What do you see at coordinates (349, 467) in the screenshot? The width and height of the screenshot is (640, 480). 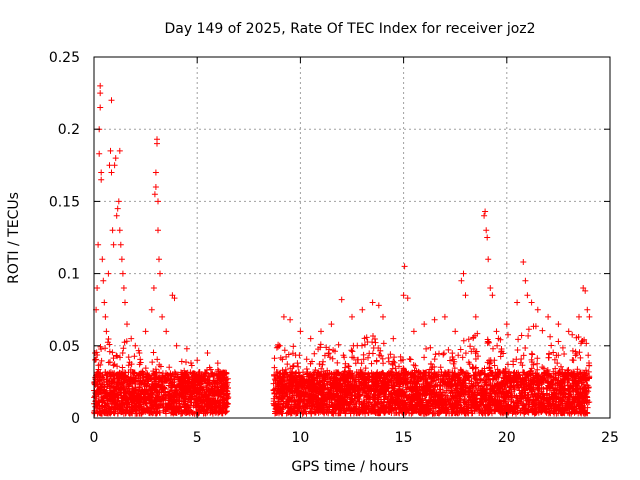 I see `x-axis-label: GPS time / hours` at bounding box center [349, 467].